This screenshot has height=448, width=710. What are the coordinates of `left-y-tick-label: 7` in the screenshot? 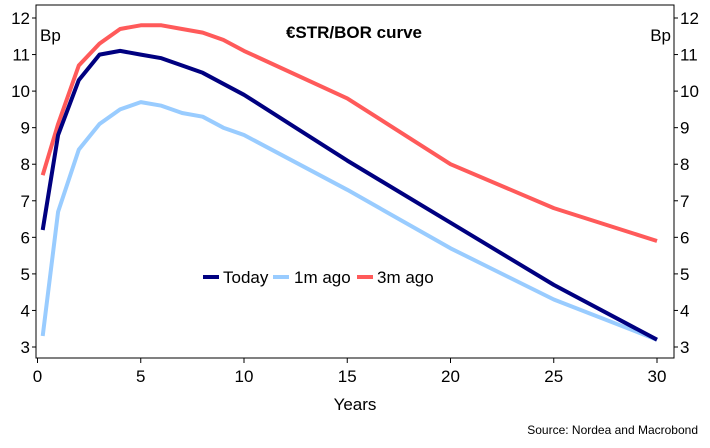 It's located at (25, 201).